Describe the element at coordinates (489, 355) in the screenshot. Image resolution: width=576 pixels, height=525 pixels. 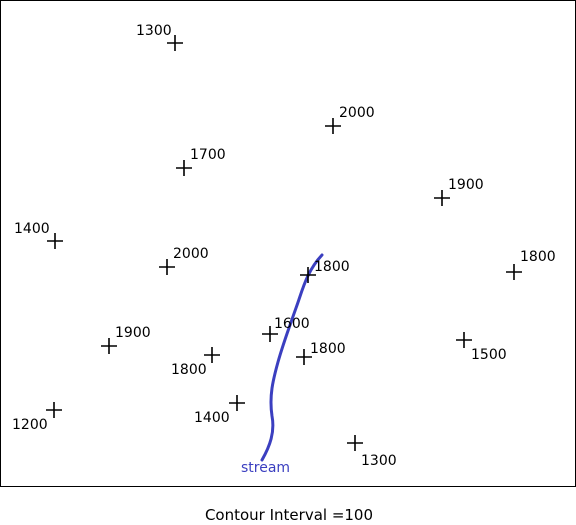
I see `elevation-label: 1500` at that location.